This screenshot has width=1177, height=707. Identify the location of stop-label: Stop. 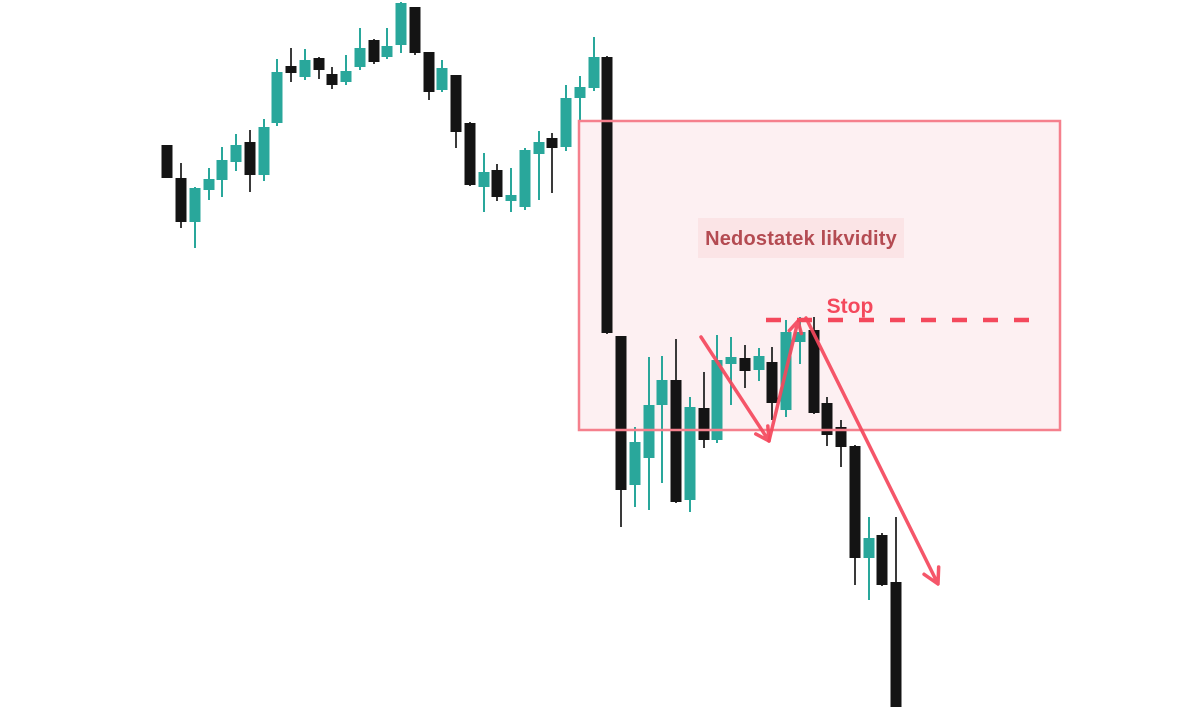
(850, 306).